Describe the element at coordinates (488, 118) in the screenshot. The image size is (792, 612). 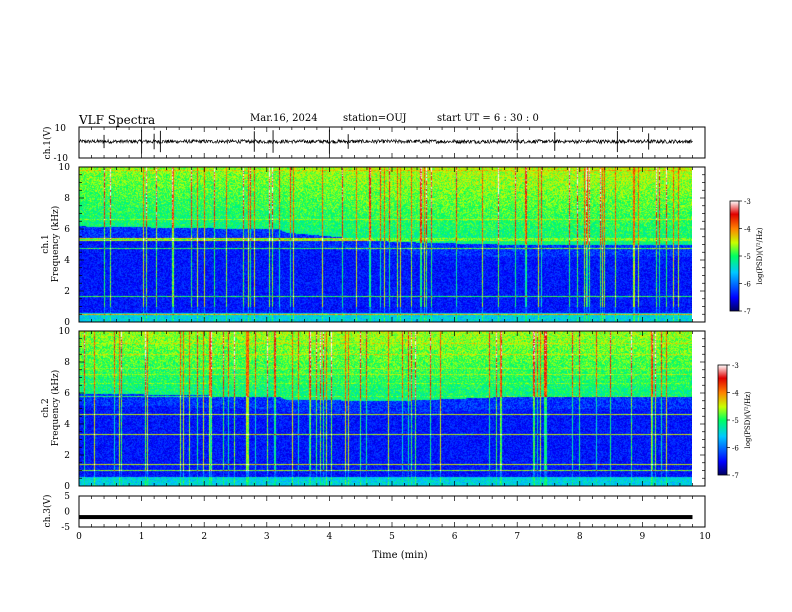
I see `start-time-label: start UT = 6 : 30 : 0` at that location.